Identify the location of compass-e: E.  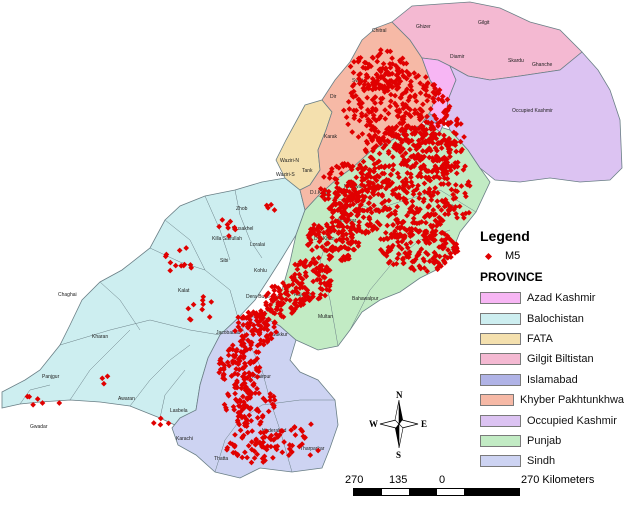
(424, 424).